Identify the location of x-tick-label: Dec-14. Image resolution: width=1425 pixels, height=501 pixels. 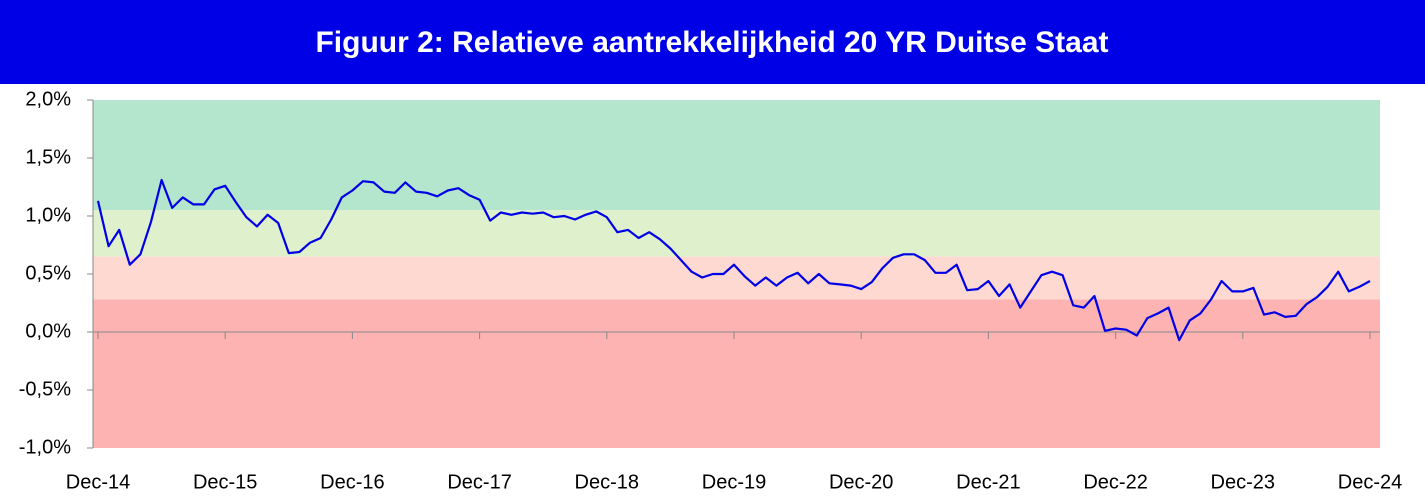
(98, 482).